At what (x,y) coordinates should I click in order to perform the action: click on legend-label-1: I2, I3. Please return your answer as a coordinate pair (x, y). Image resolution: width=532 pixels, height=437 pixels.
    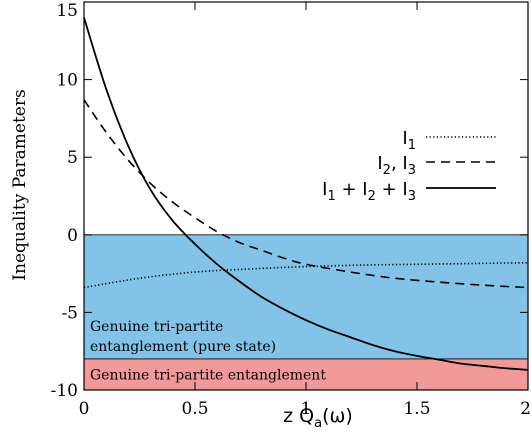
    Looking at the image, I should click on (396, 165).